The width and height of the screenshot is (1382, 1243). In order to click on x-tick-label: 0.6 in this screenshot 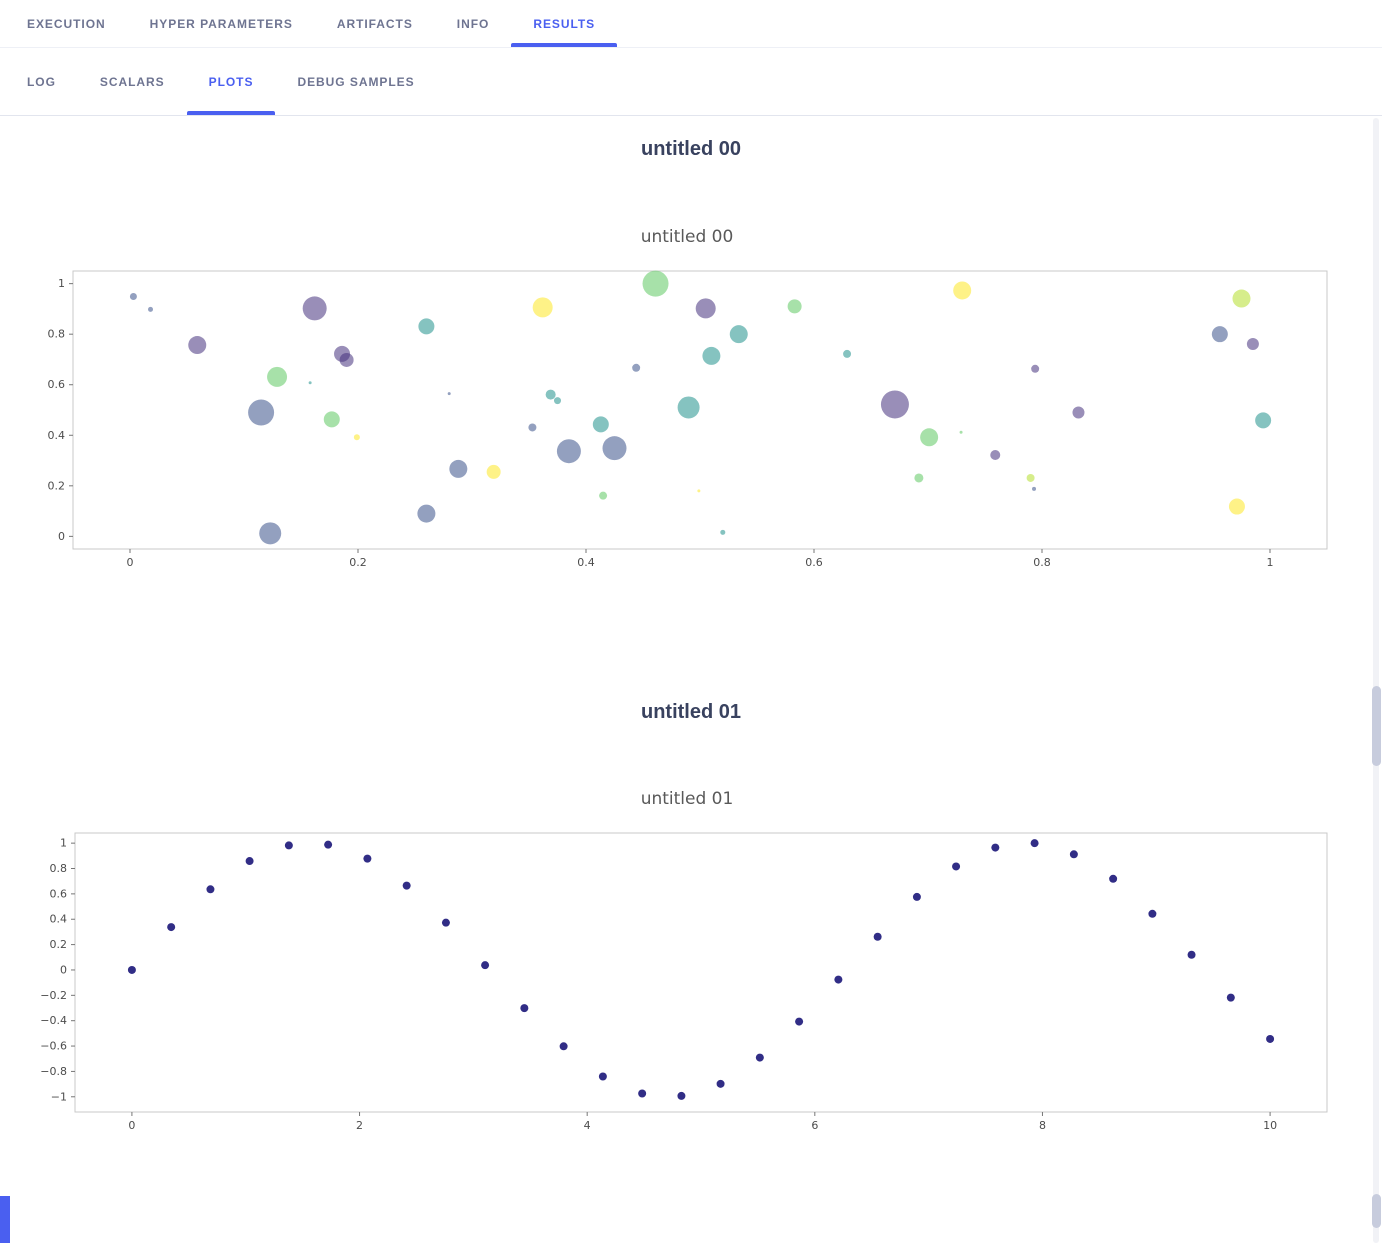, I will do `click(814, 562)`.